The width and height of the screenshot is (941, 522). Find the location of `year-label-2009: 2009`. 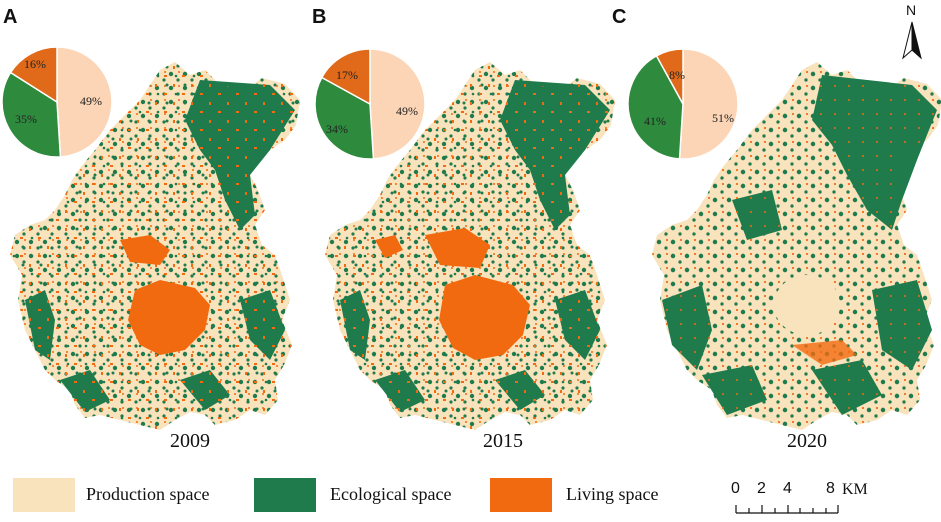

year-label-2009: 2009 is located at coordinates (190, 441).